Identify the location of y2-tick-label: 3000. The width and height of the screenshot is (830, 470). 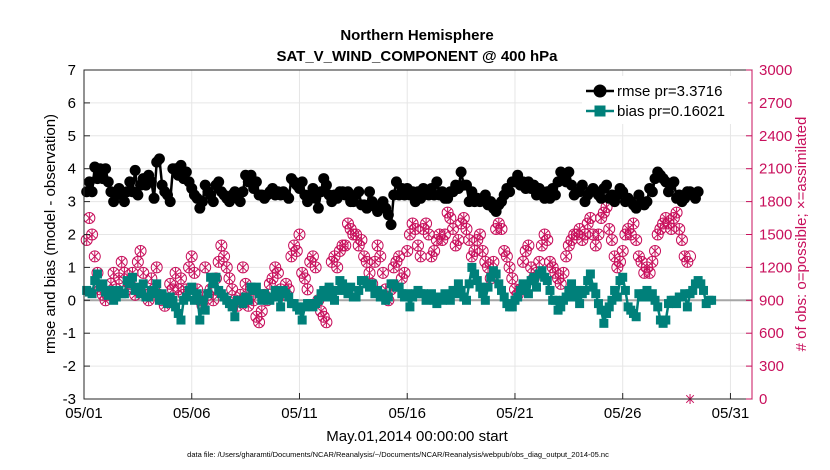
(775, 70).